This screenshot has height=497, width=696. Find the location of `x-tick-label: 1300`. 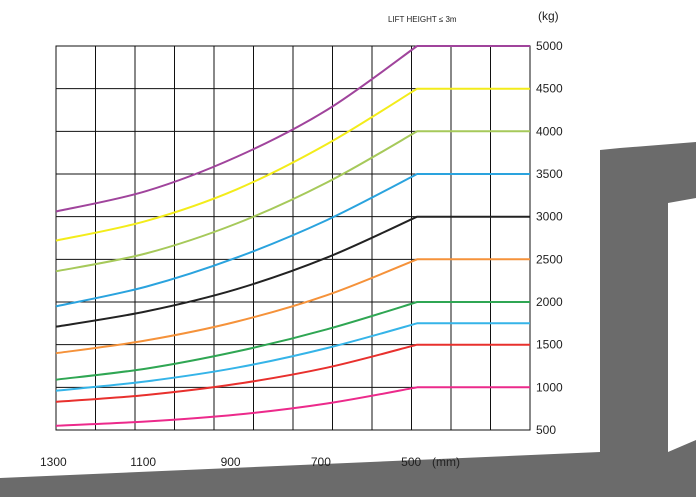

x-tick-label: 1300 is located at coordinates (53, 462).